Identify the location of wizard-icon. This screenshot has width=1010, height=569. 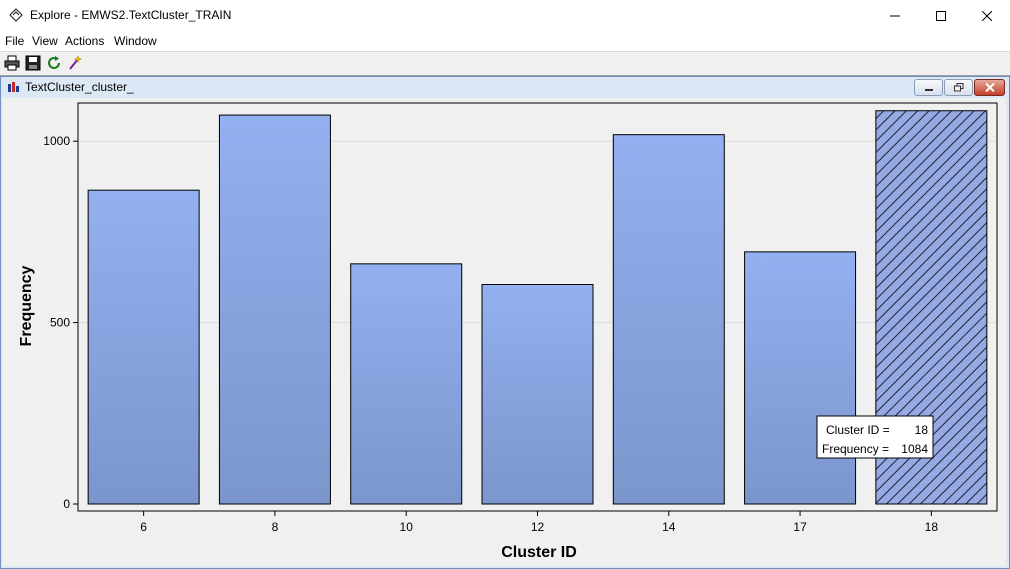
(76, 62).